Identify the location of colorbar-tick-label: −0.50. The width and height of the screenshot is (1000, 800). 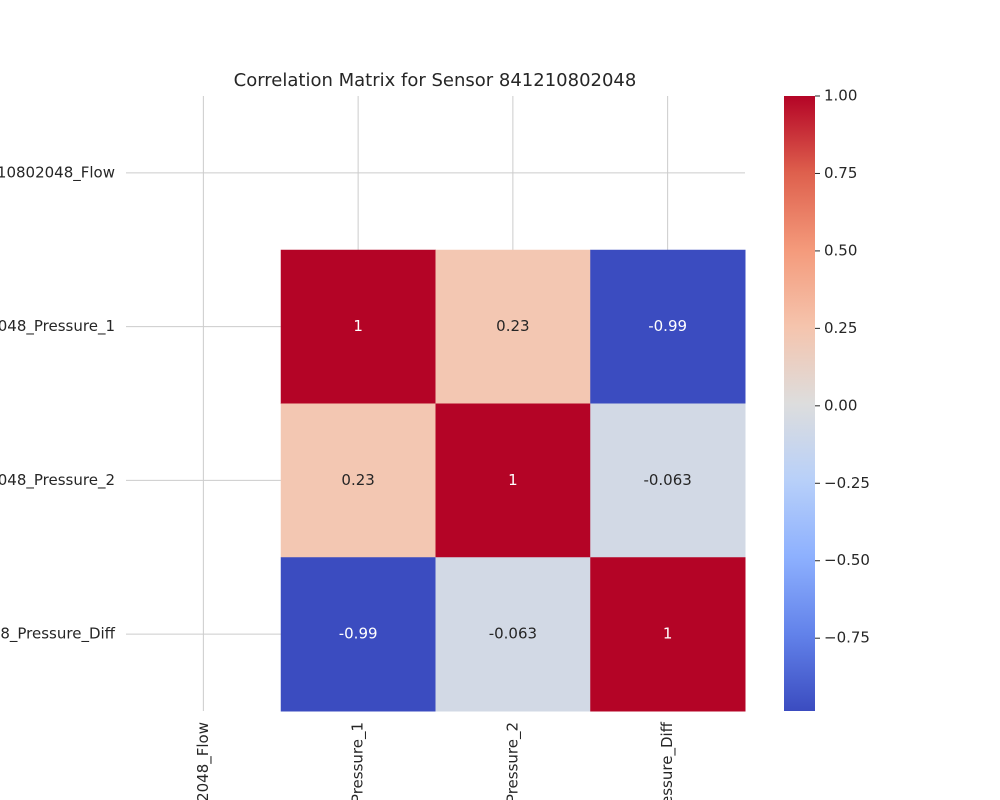
(847, 560).